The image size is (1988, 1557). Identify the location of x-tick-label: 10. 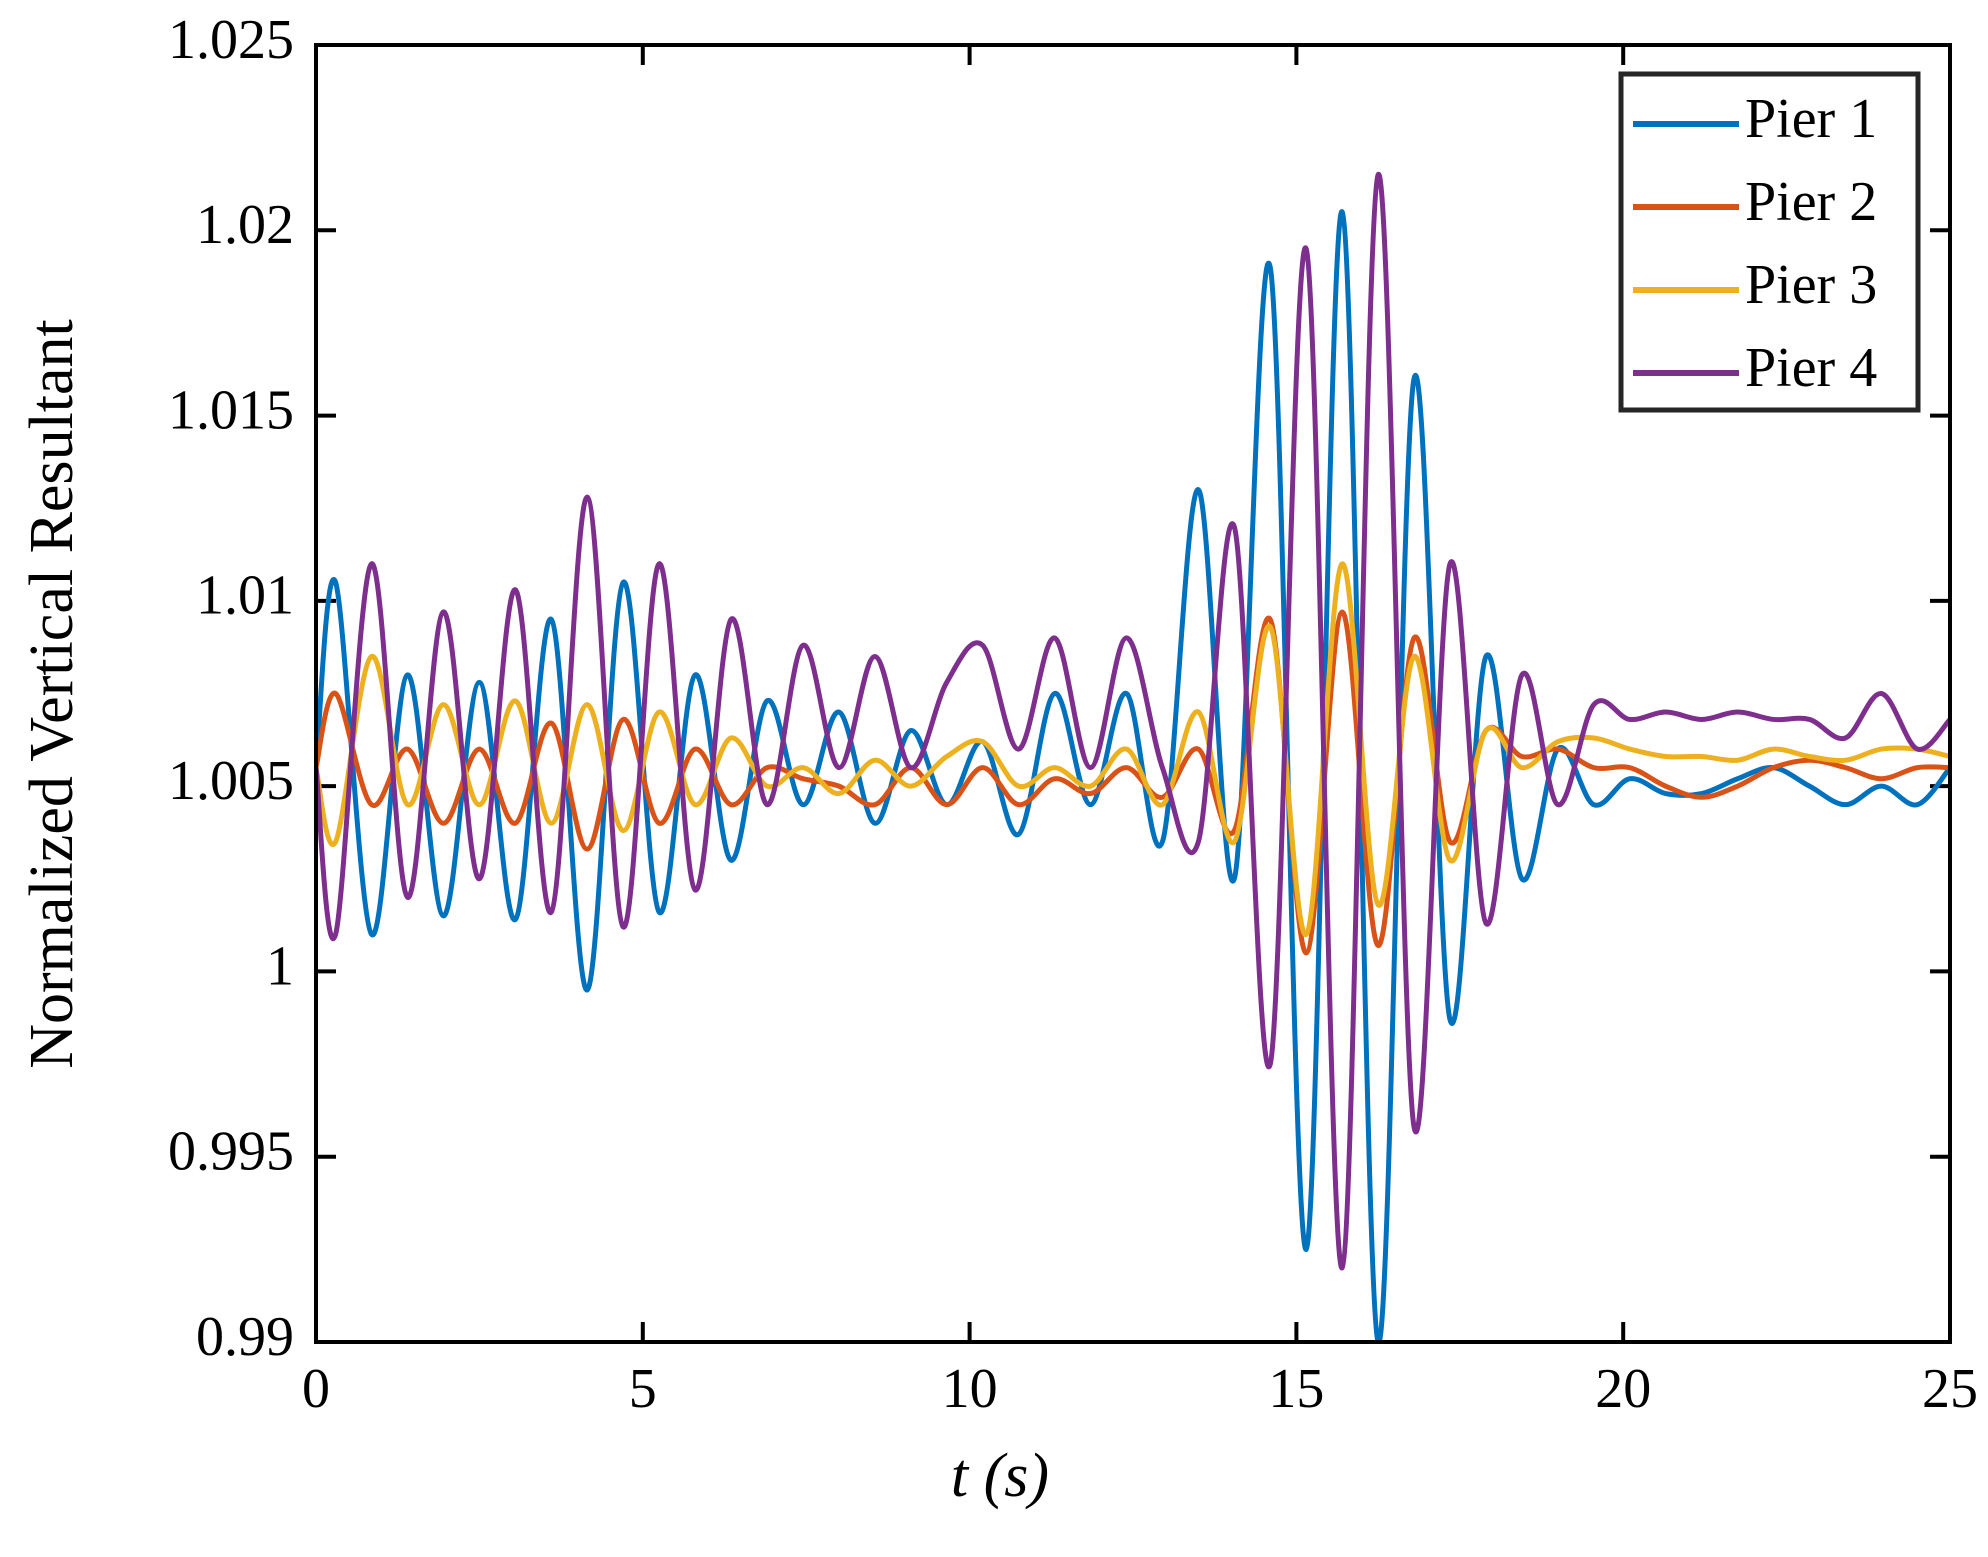
(970, 1389).